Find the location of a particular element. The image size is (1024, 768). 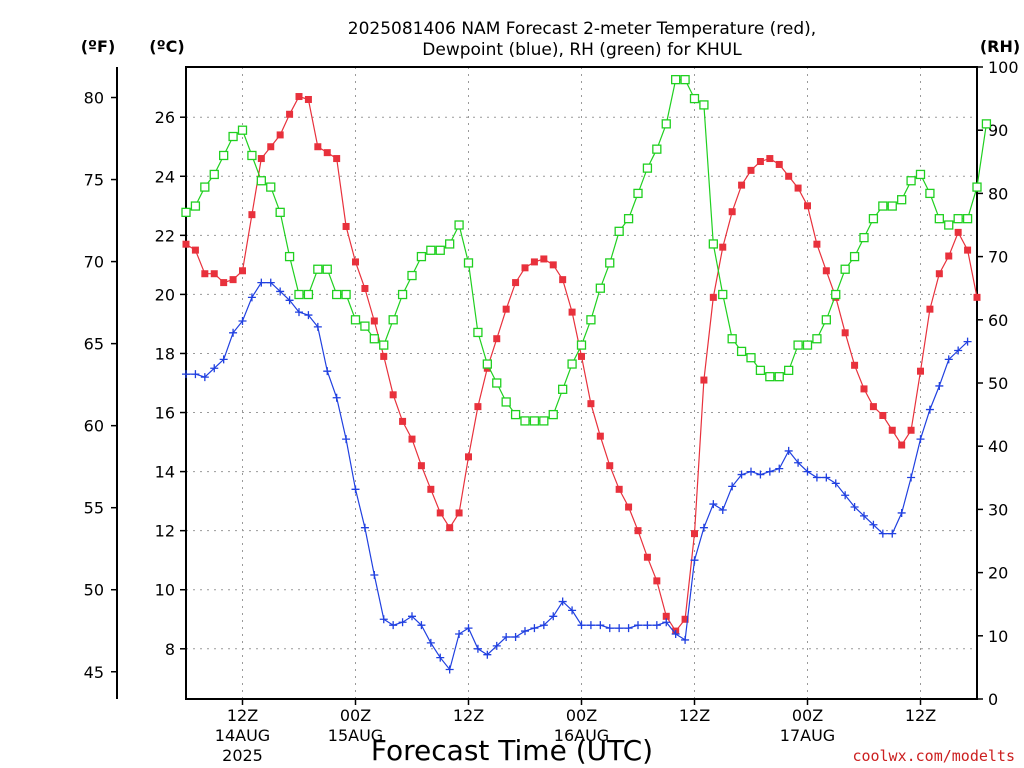

rh-tick-label: 90 is located at coordinates (998, 130).